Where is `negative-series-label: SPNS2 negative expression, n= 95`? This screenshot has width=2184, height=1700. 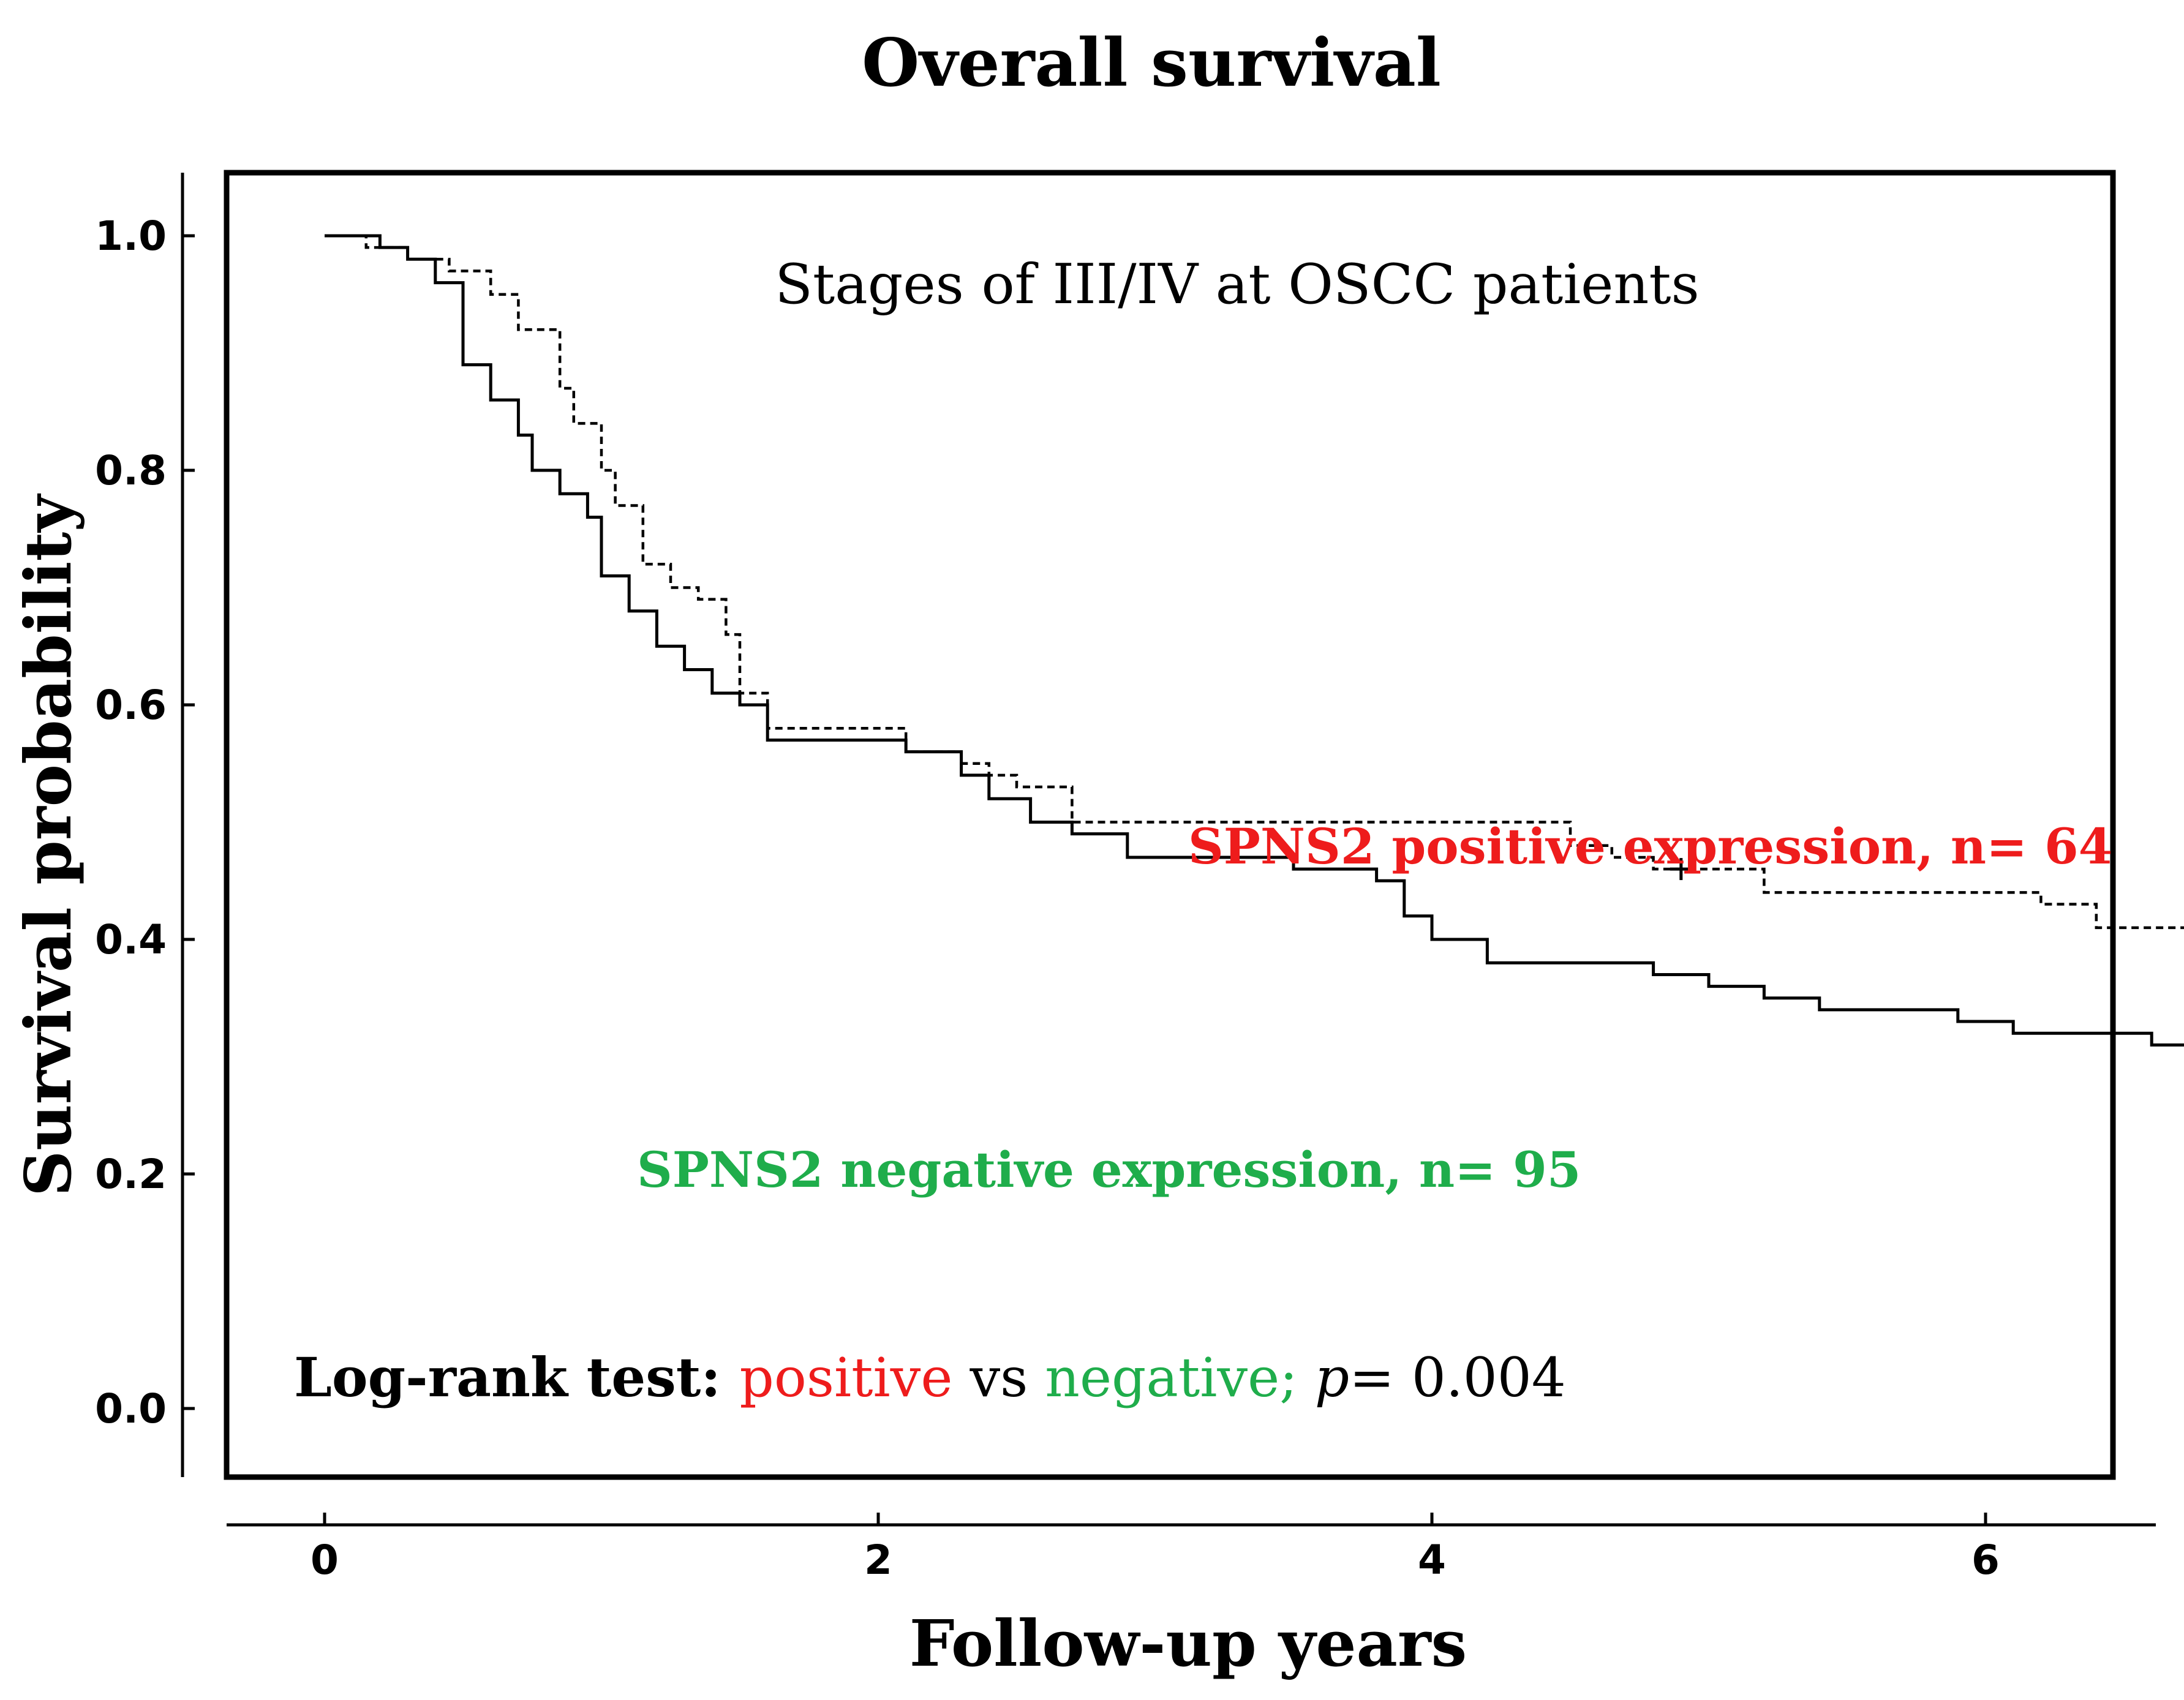
negative-series-label: SPNS2 negative expression, n= 95 is located at coordinates (1109, 1169).